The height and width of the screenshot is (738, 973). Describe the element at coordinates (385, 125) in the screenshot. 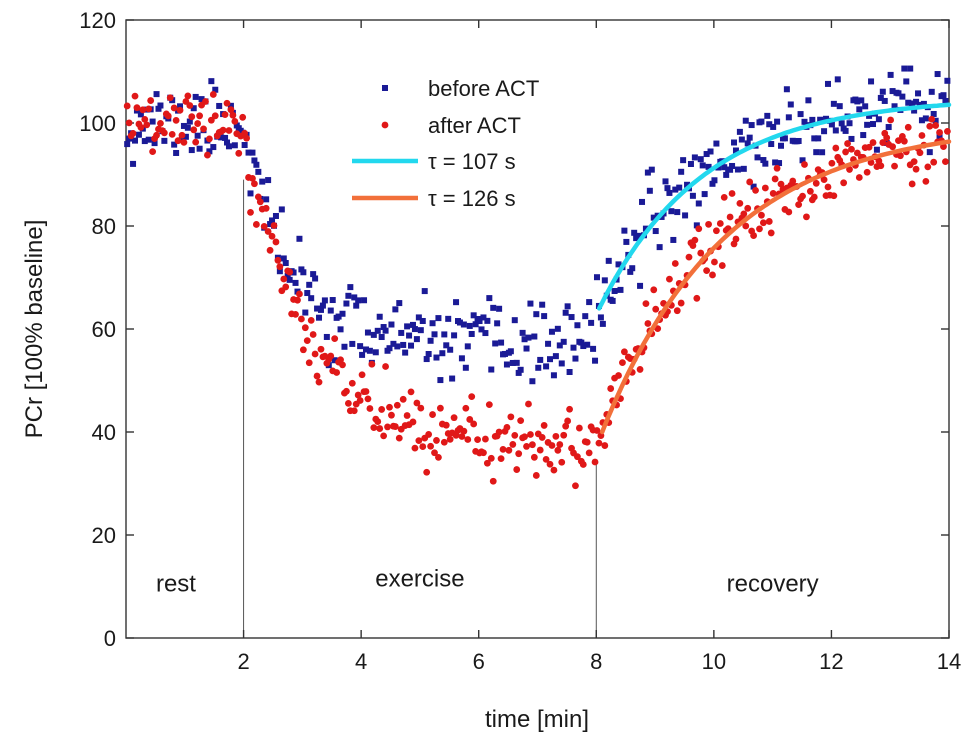

I see `legend-marker-circle` at that location.